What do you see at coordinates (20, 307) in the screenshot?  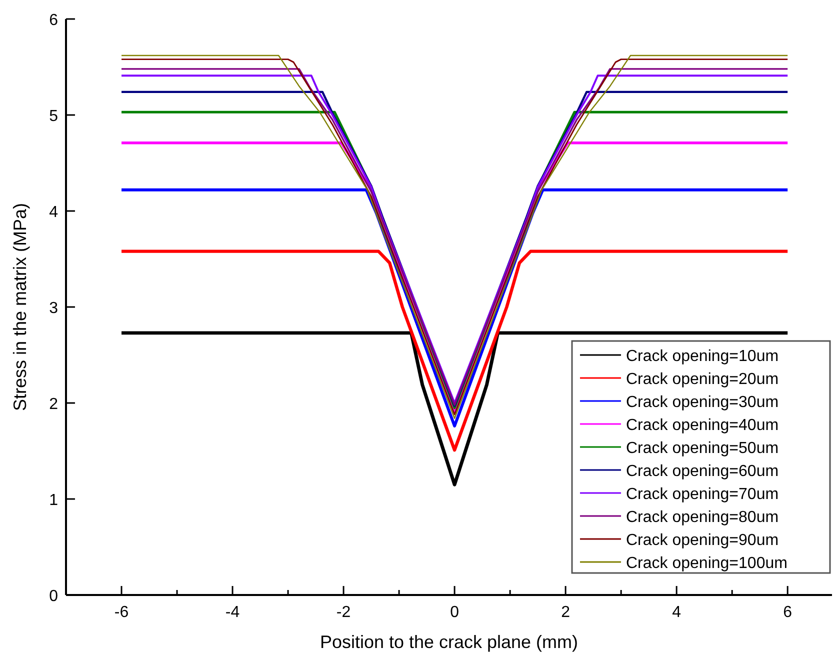 I see `y-axis-title: Stress in the matrix (MPa)` at bounding box center [20, 307].